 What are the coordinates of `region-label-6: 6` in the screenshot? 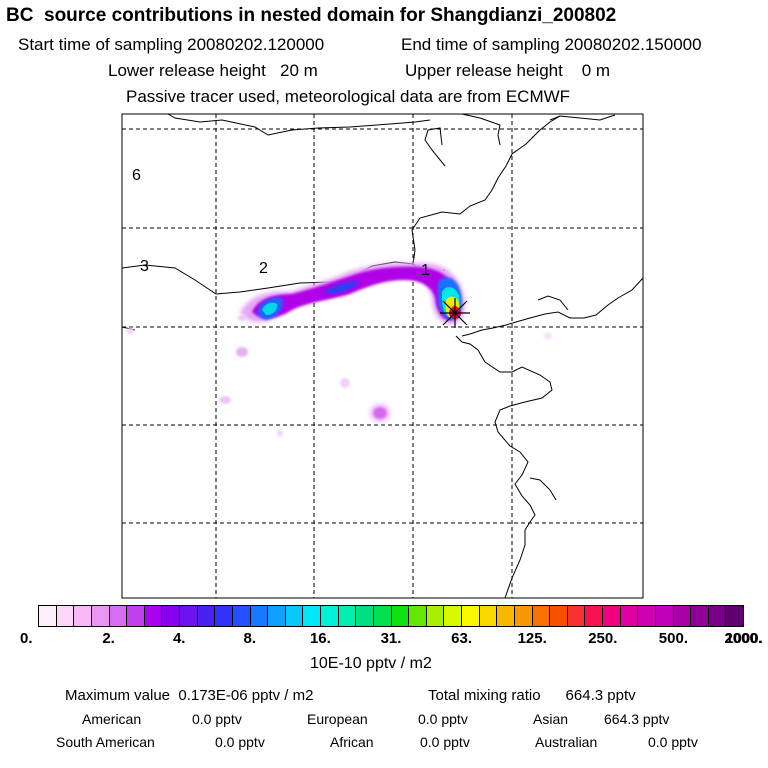 It's located at (136, 175).